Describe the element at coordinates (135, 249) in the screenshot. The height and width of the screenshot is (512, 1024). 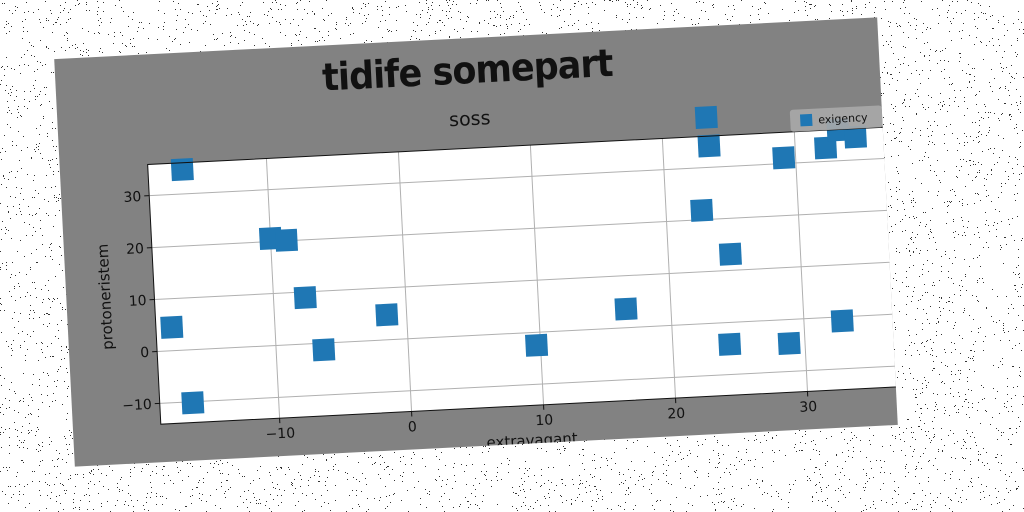
I see `y-tick-label: 20` at that location.